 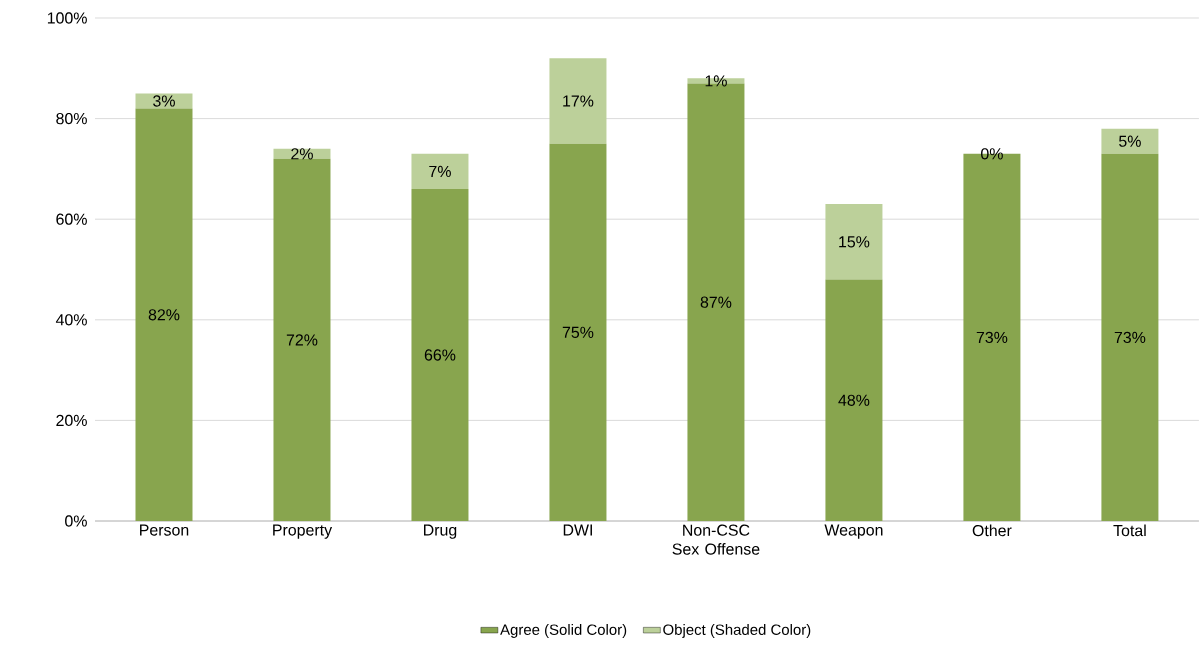 What do you see at coordinates (992, 530) in the screenshot?
I see `x-tick-label: Other` at bounding box center [992, 530].